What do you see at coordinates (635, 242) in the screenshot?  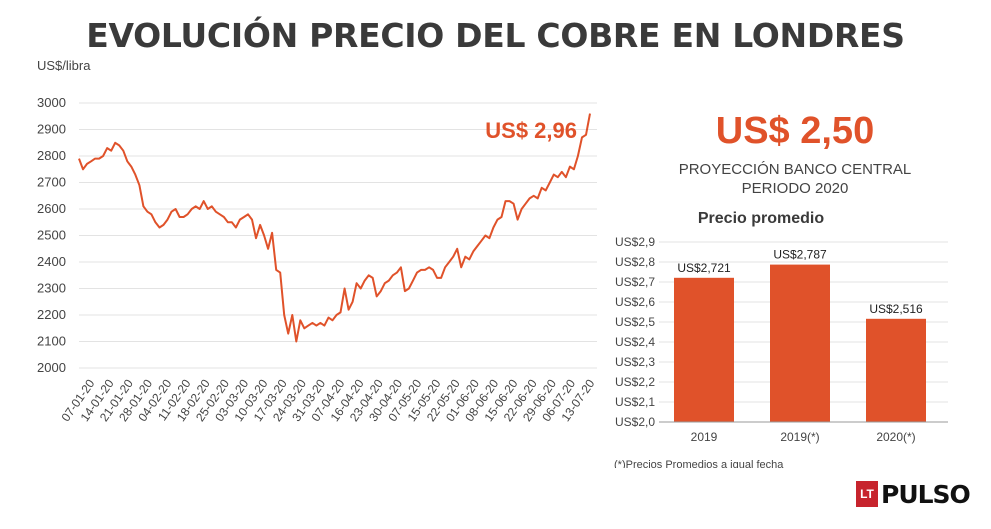 I see `bar-ytick-label: US$2,9` at bounding box center [635, 242].